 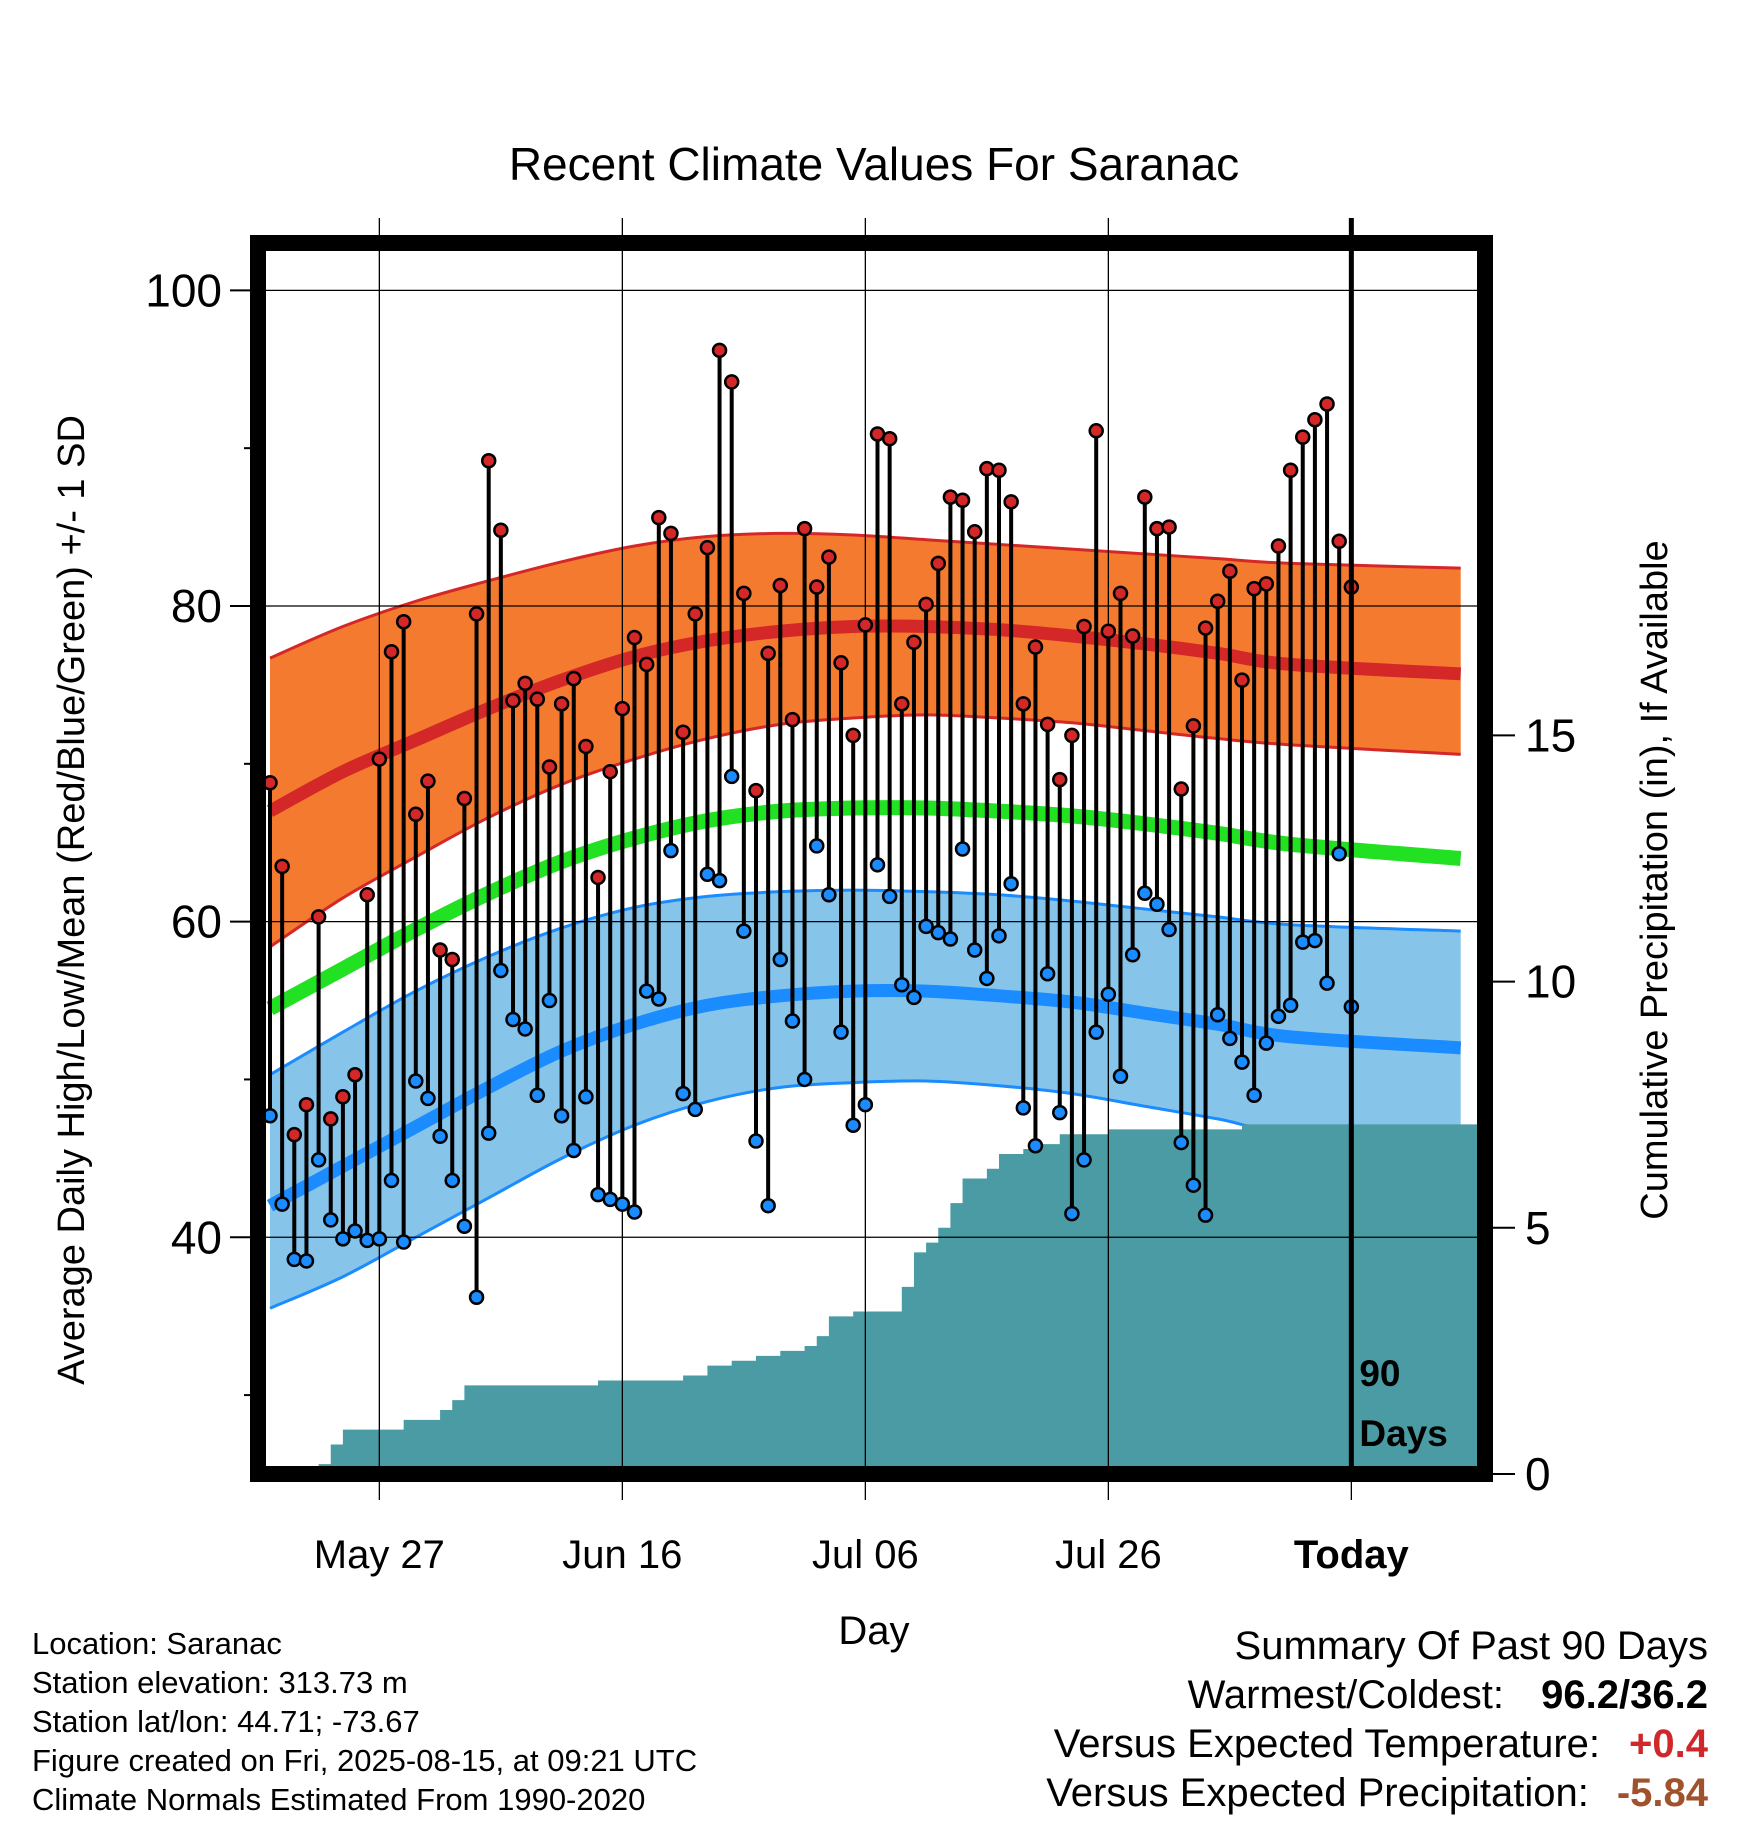 I want to click on high-normal-line, so click(x=864, y=718).